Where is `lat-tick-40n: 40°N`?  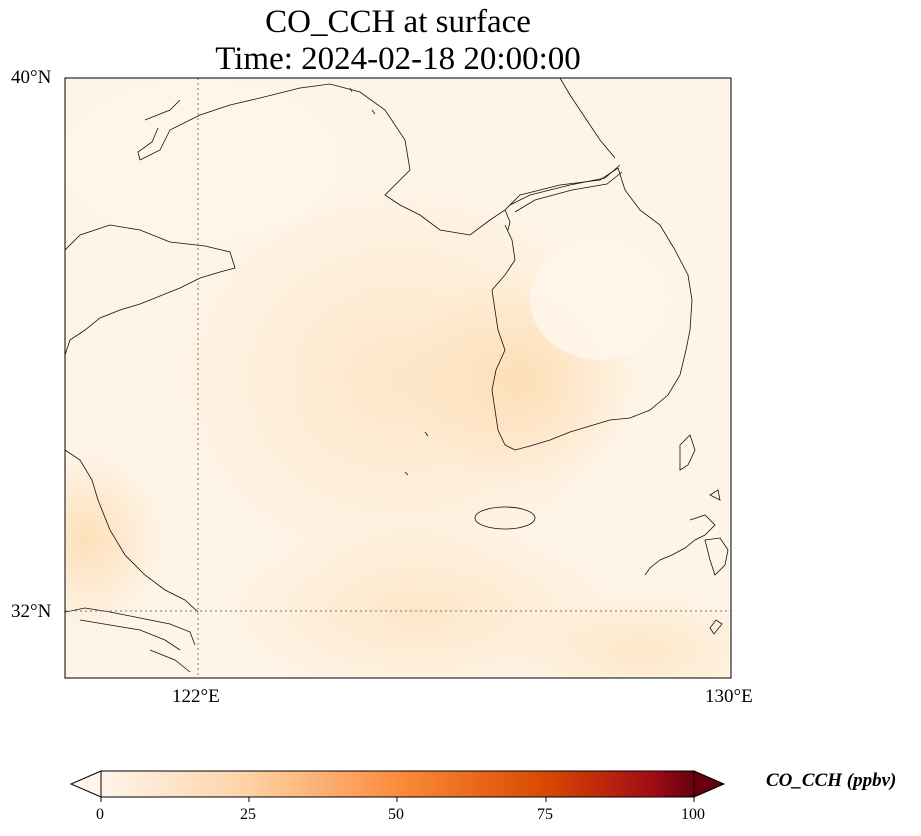 lat-tick-40n: 40°N is located at coordinates (31, 77).